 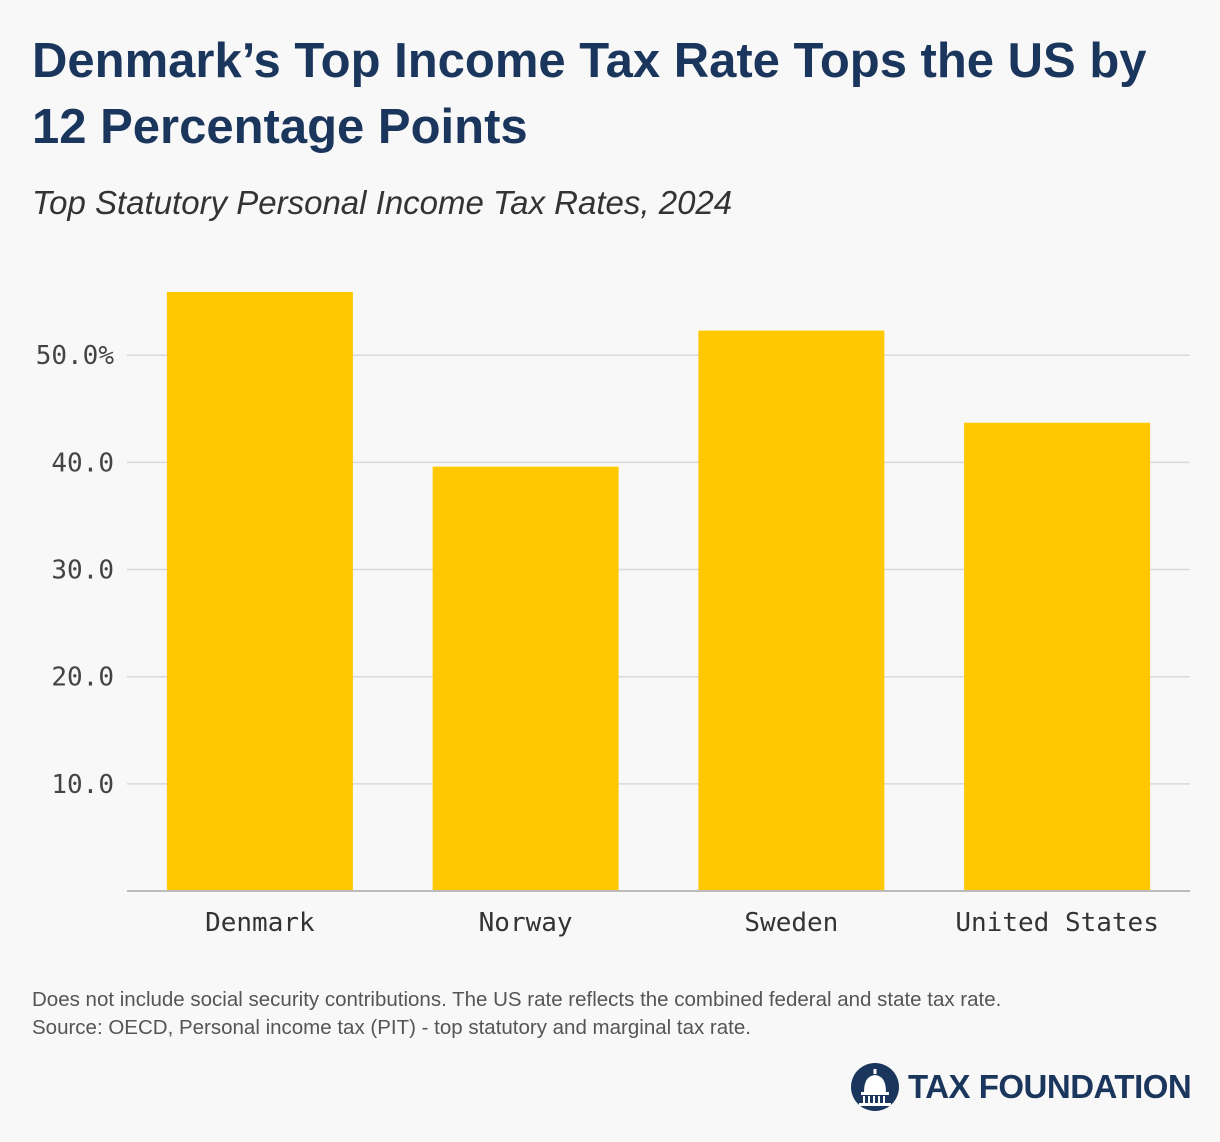 What do you see at coordinates (82, 571) in the screenshot?
I see `y-tick-label: 30.0` at bounding box center [82, 571].